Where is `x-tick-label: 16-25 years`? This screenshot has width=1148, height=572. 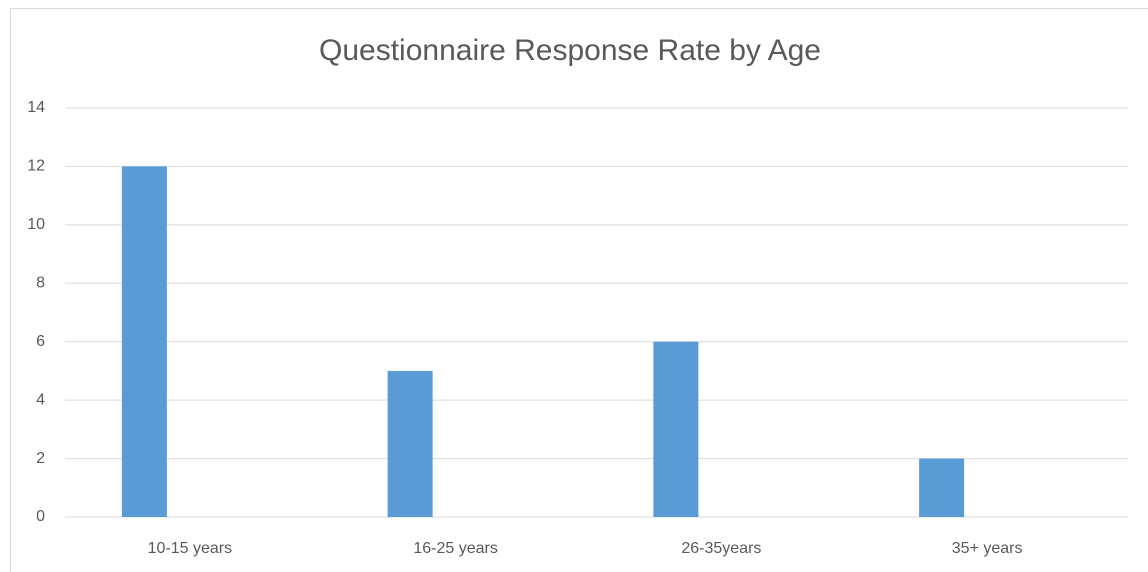
x-tick-label: 16-25 years is located at coordinates (455, 548).